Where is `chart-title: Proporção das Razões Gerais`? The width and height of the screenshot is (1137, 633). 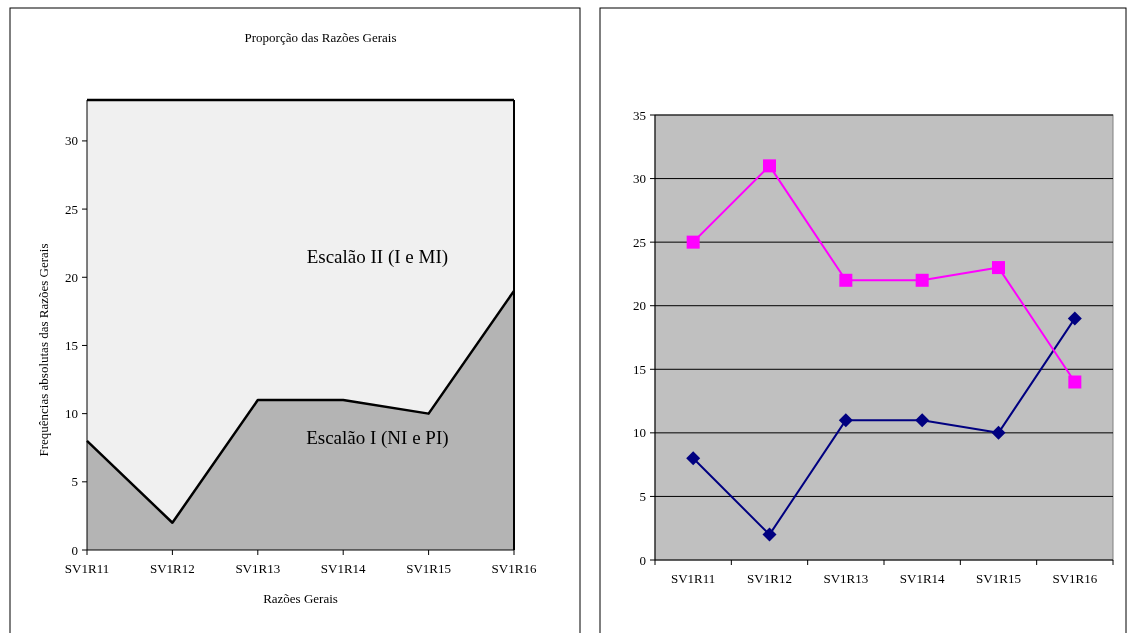
chart-title: Proporção das Razões Gerais is located at coordinates (320, 37).